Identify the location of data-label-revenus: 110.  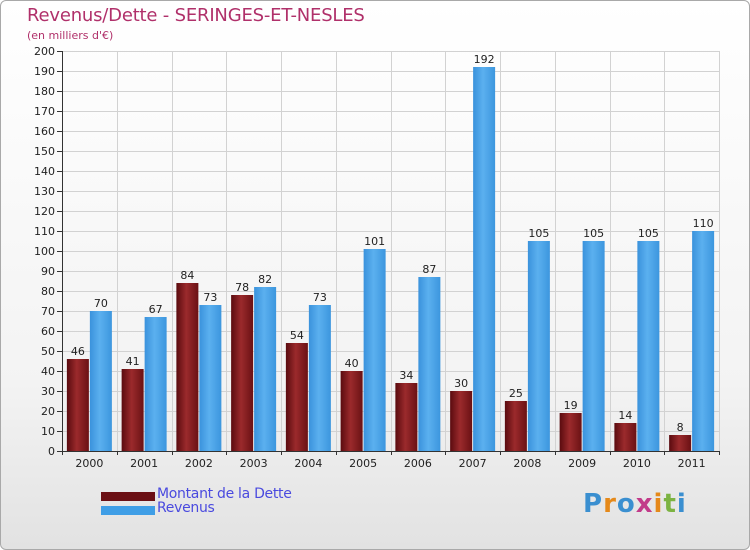
(703, 223).